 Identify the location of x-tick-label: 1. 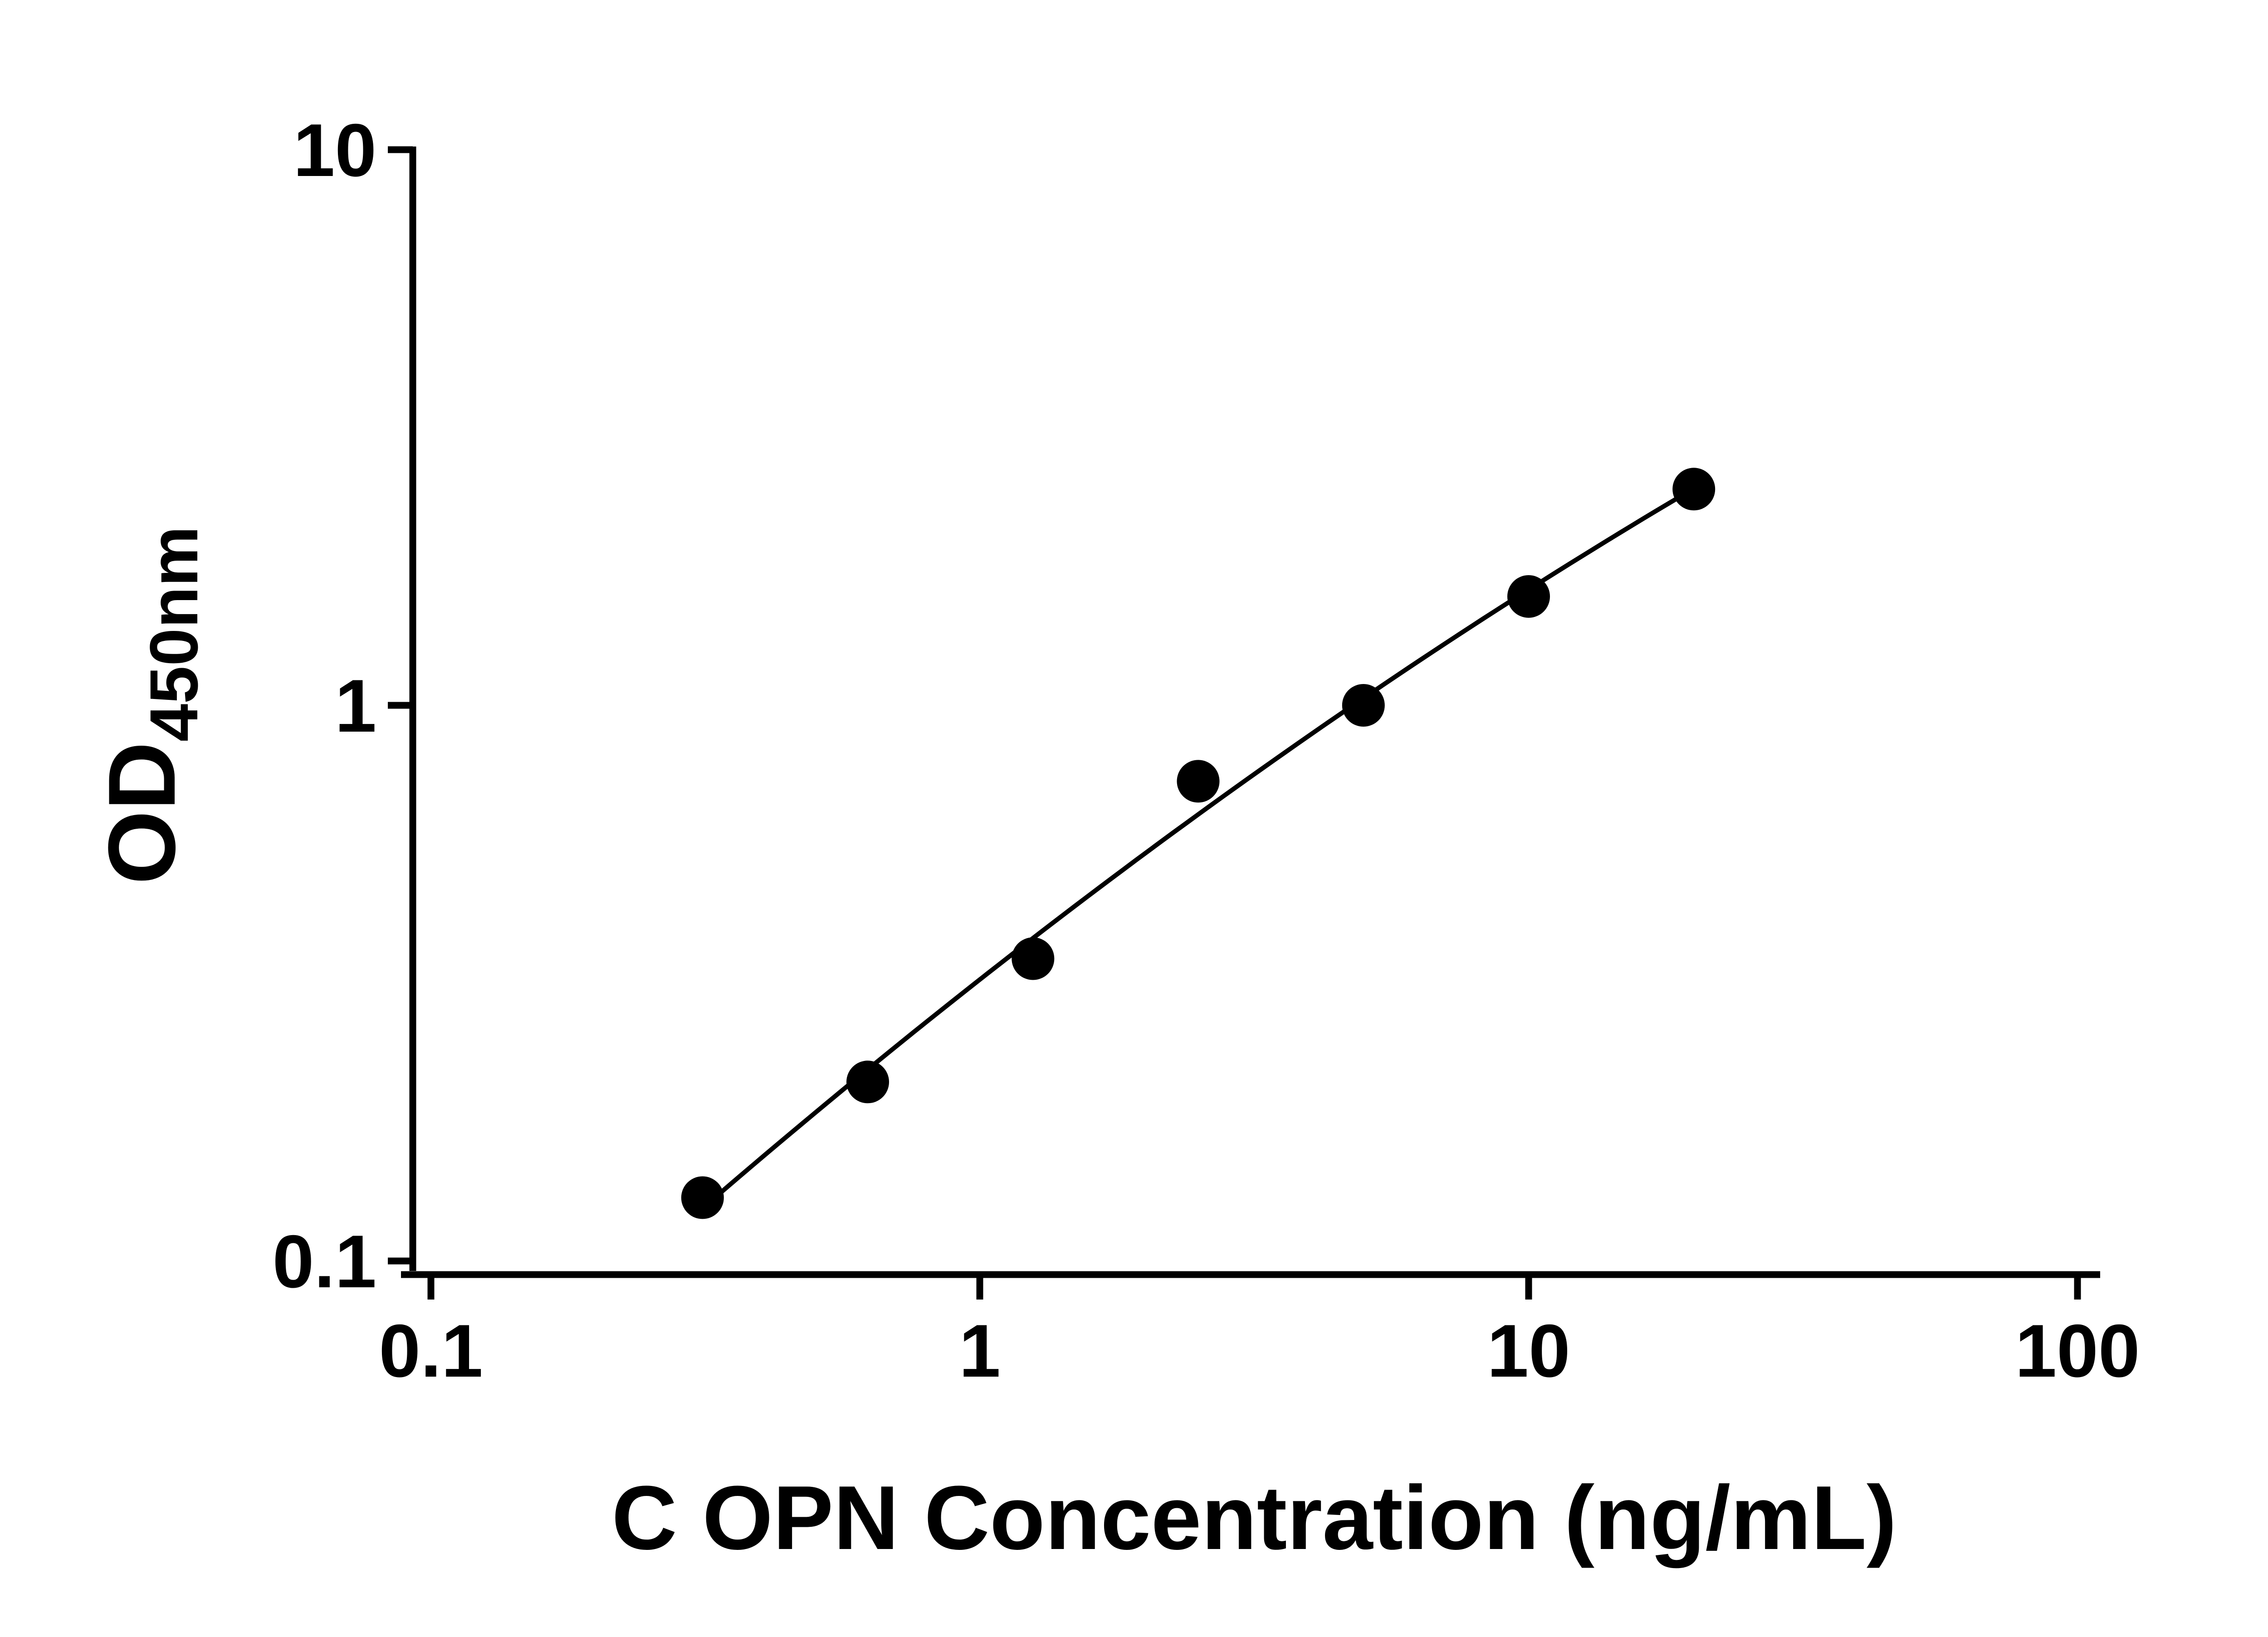
(980, 1351).